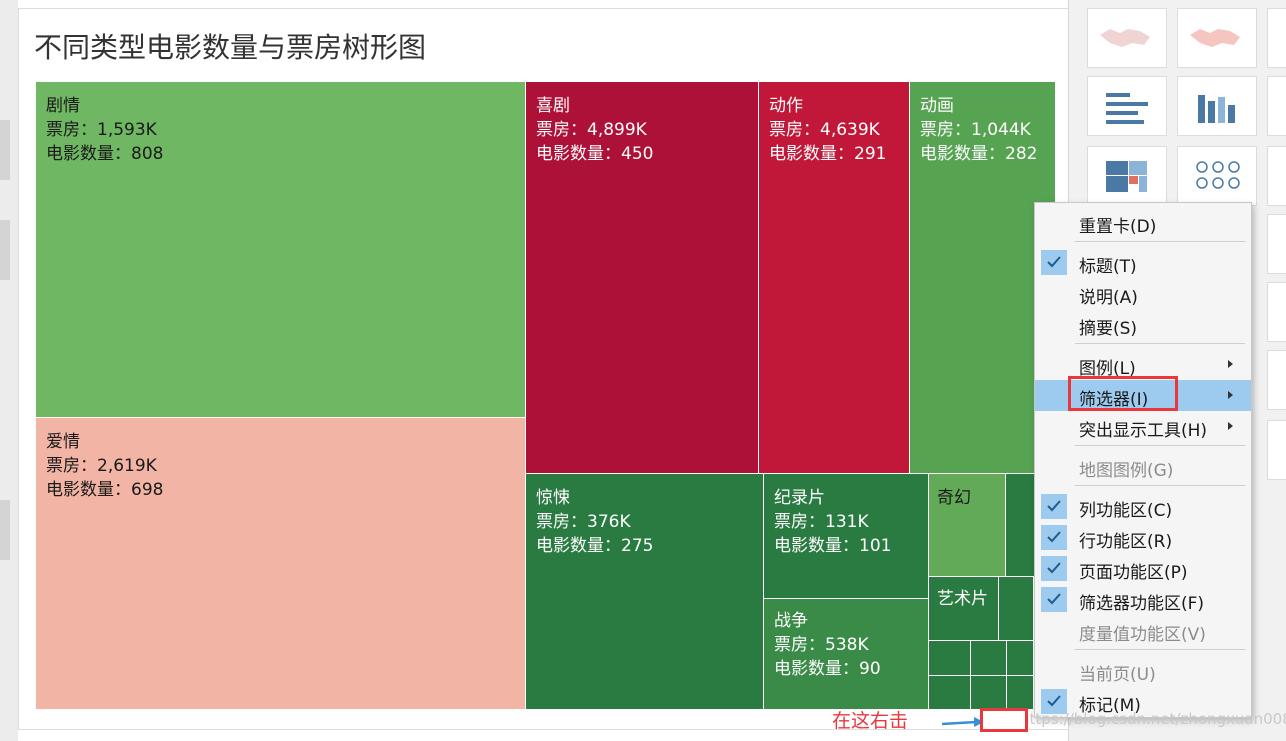  Describe the element at coordinates (1217, 106) in the screenshot. I see `stacked-bar-icon` at that location.